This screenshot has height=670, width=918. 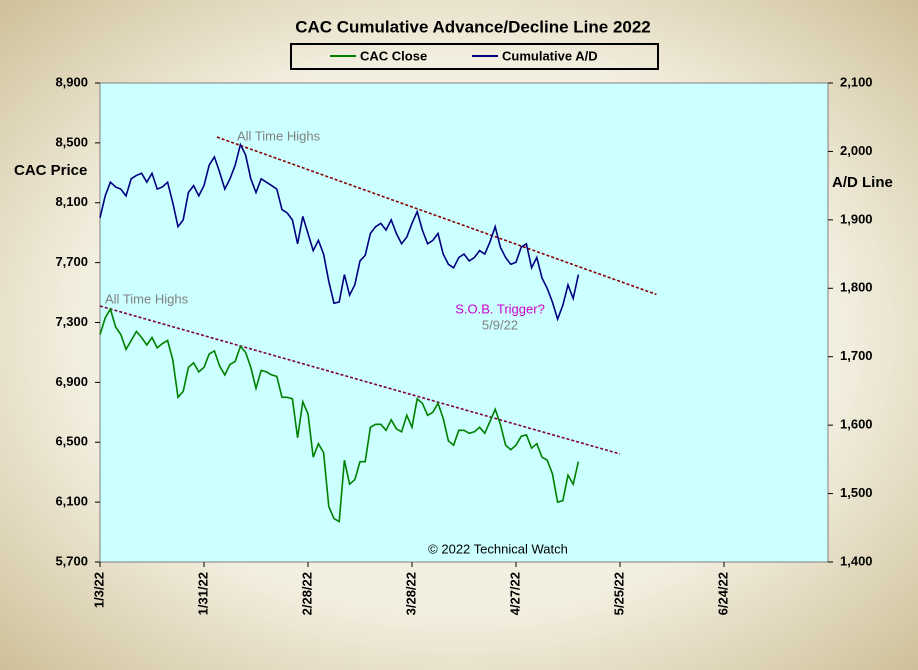 What do you see at coordinates (618, 593) in the screenshot?
I see `x-tick-label: 5/25/22` at bounding box center [618, 593].